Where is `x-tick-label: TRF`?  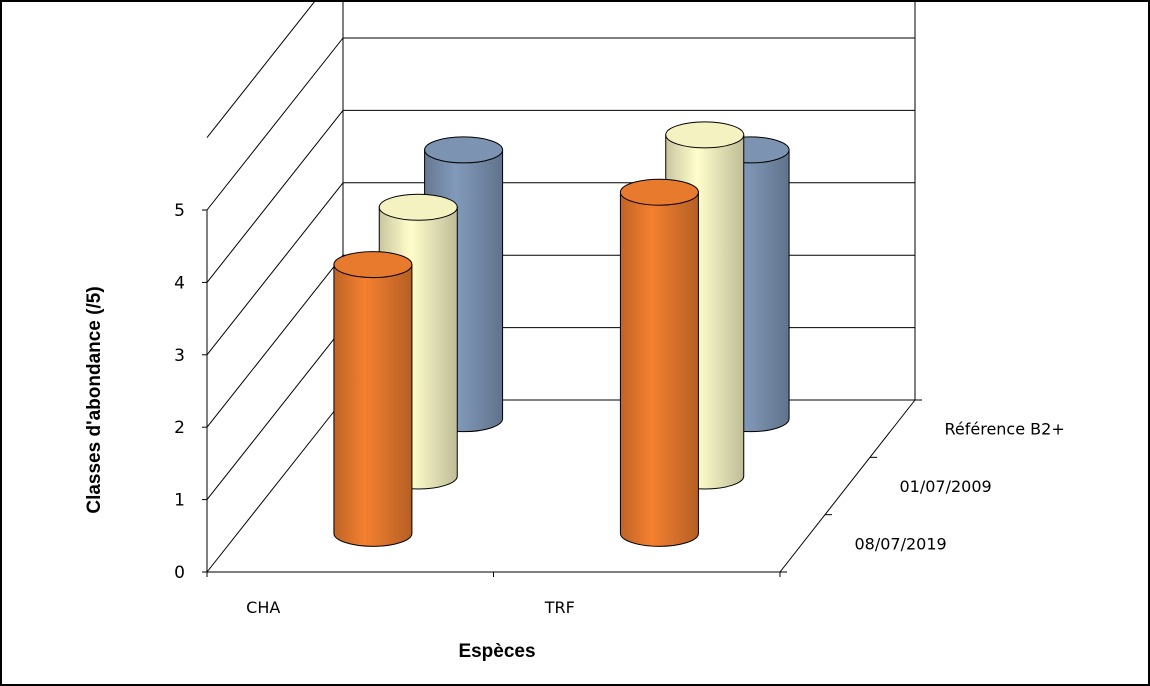 x-tick-label: TRF is located at coordinates (559, 607).